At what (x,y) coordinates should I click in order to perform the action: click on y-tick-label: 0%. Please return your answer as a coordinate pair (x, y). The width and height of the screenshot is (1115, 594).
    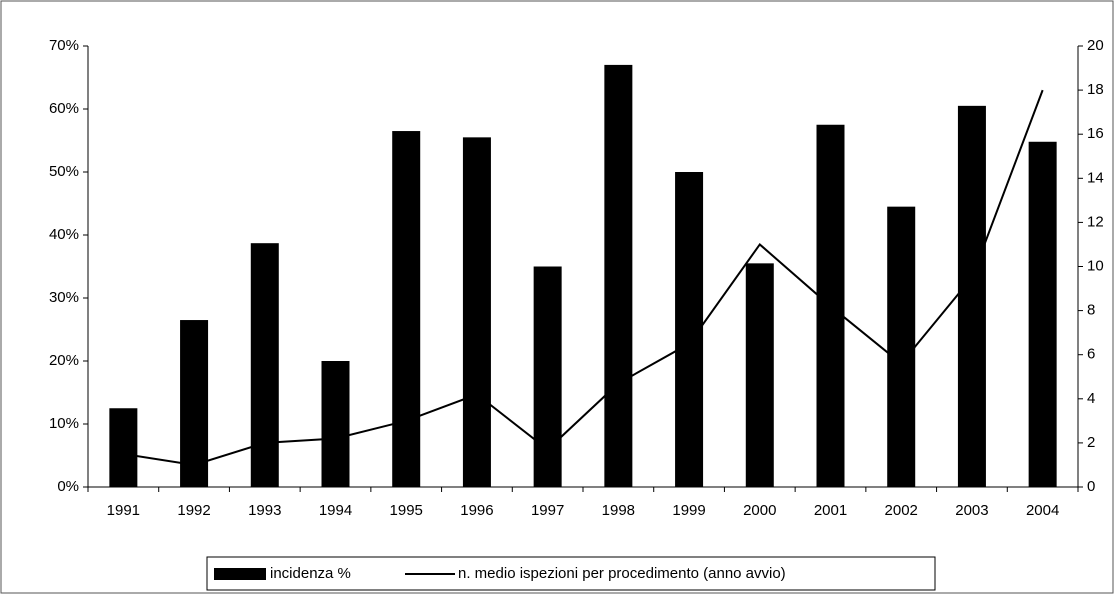
    Looking at the image, I should click on (68, 486).